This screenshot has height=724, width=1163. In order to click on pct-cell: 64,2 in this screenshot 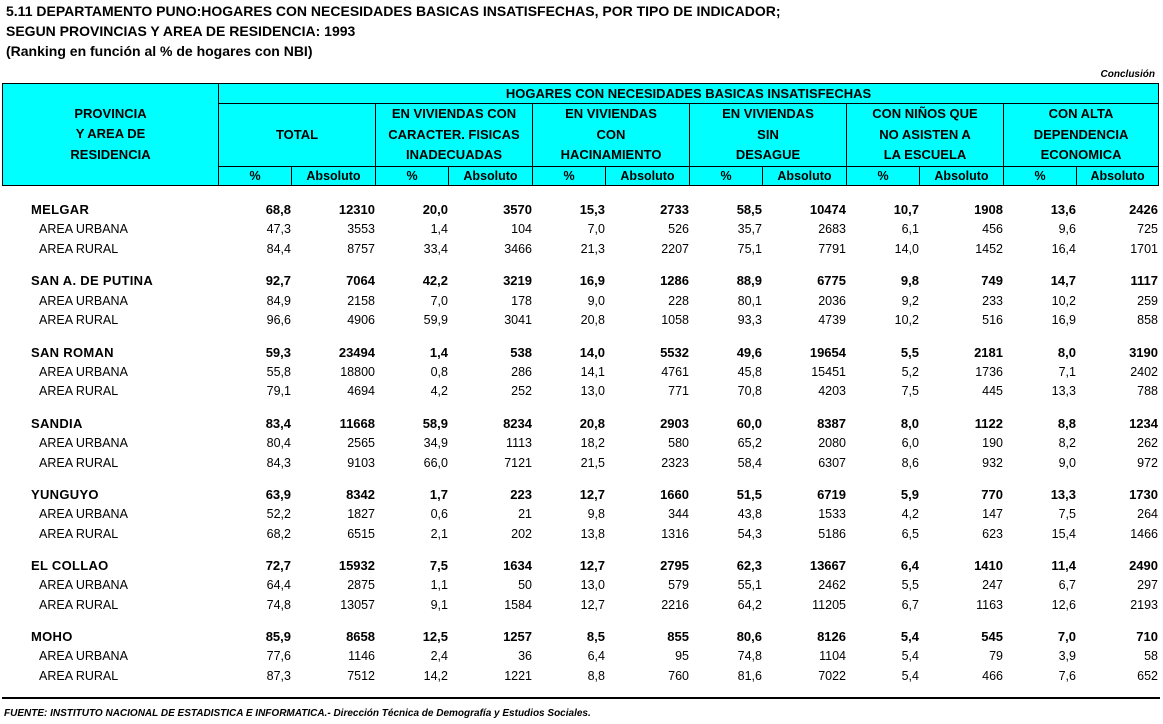, I will do `click(749, 604)`.